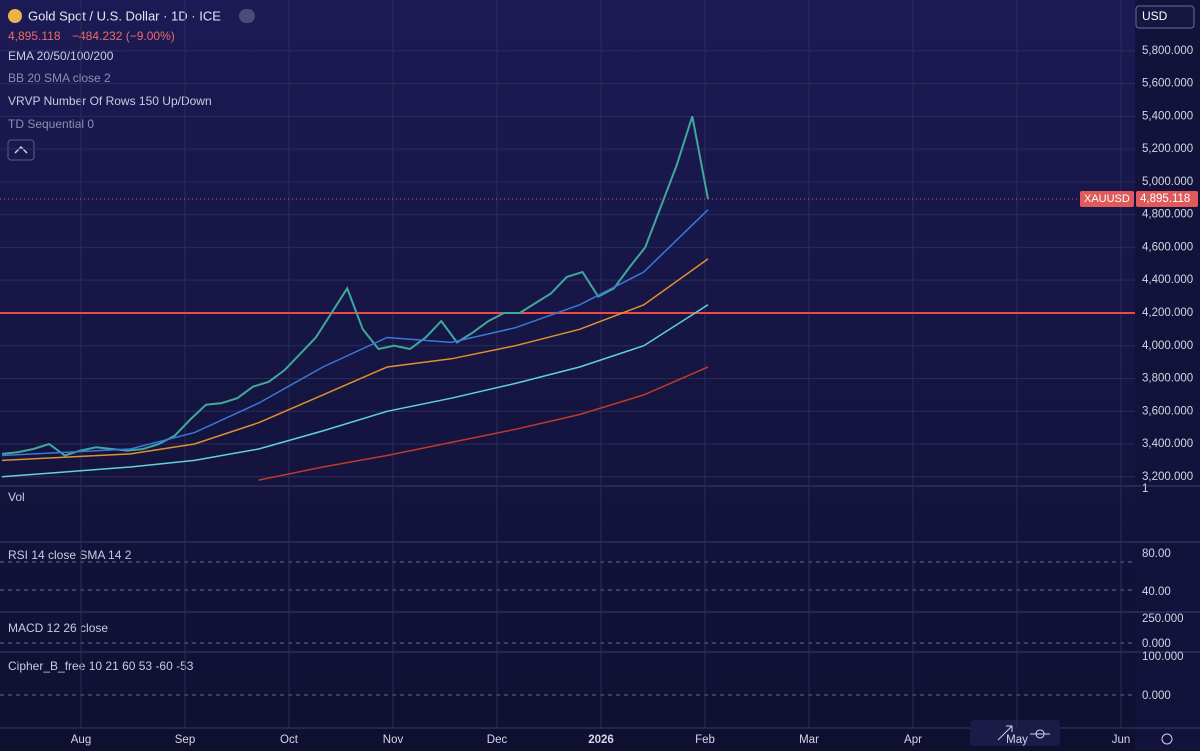  I want to click on y-tick-label: 5,600.000, so click(1167, 84).